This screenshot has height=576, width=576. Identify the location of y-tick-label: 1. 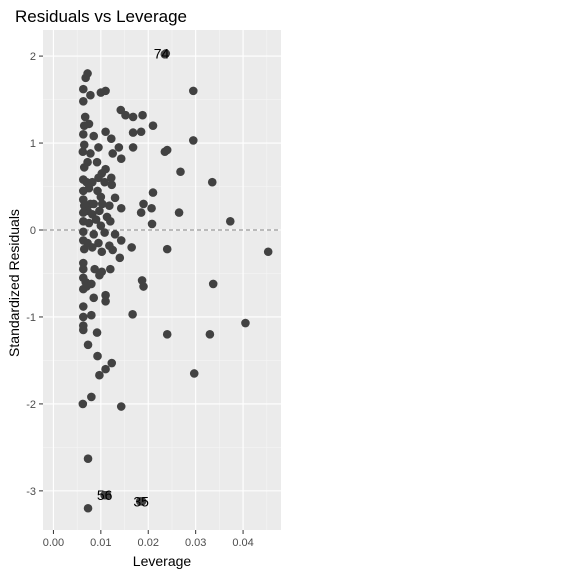
(33, 144).